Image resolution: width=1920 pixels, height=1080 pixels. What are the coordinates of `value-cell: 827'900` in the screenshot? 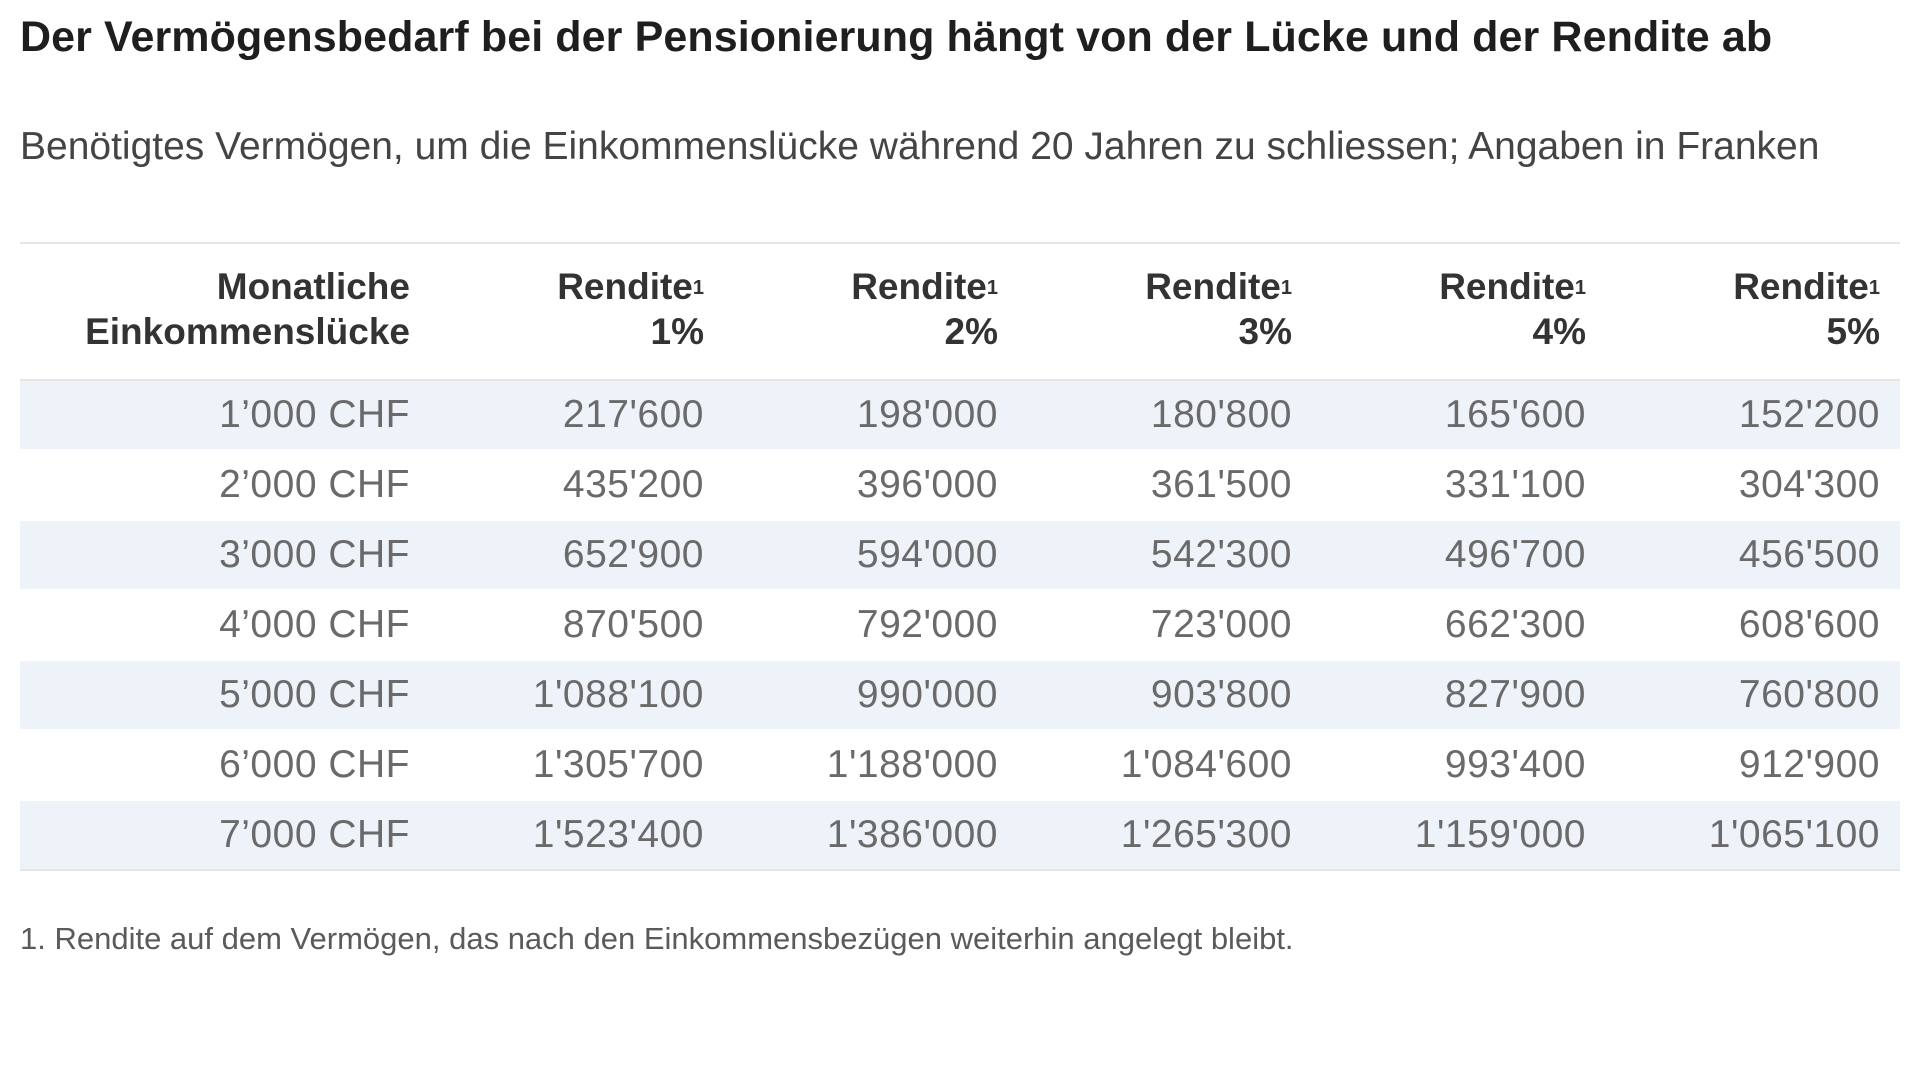 It's located at (1459, 695).